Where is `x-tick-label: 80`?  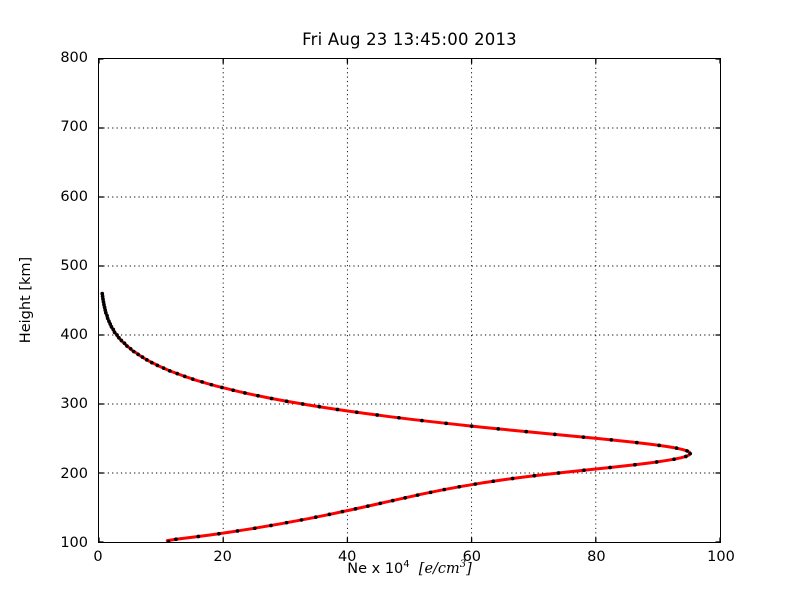
x-tick-label: 80 is located at coordinates (596, 557).